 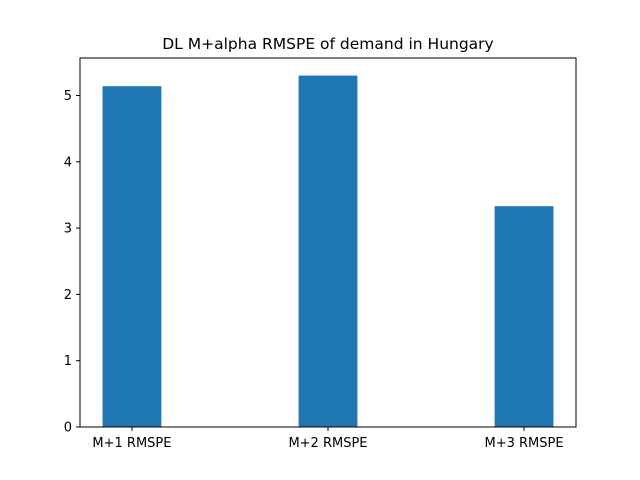 I want to click on x-axis: M+1 RMSPE M+2 RMSPE M+3 RMSPE, so click(x=328, y=439).